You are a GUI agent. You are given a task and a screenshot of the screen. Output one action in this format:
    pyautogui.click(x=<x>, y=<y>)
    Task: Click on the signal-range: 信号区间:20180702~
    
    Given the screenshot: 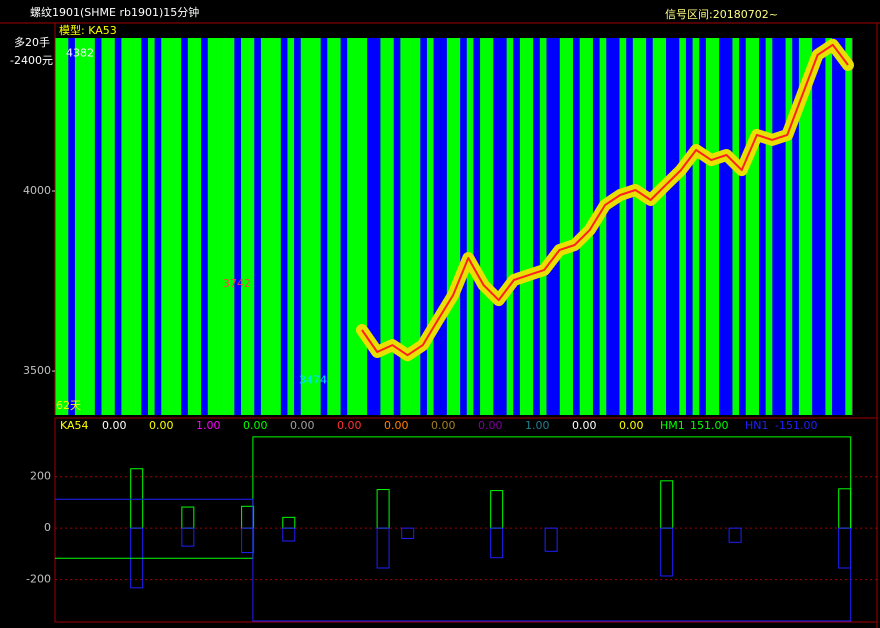 What is the action you would take?
    pyautogui.click(x=721, y=14)
    